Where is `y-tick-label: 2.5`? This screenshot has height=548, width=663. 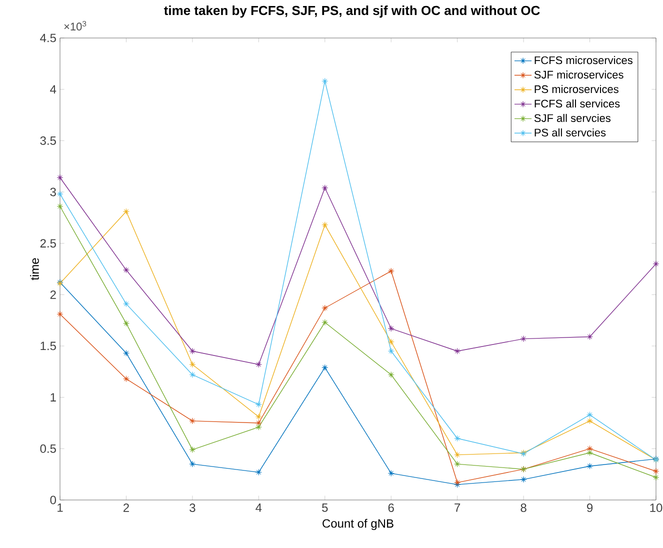
y-tick-label: 2.5 is located at coordinates (48, 243).